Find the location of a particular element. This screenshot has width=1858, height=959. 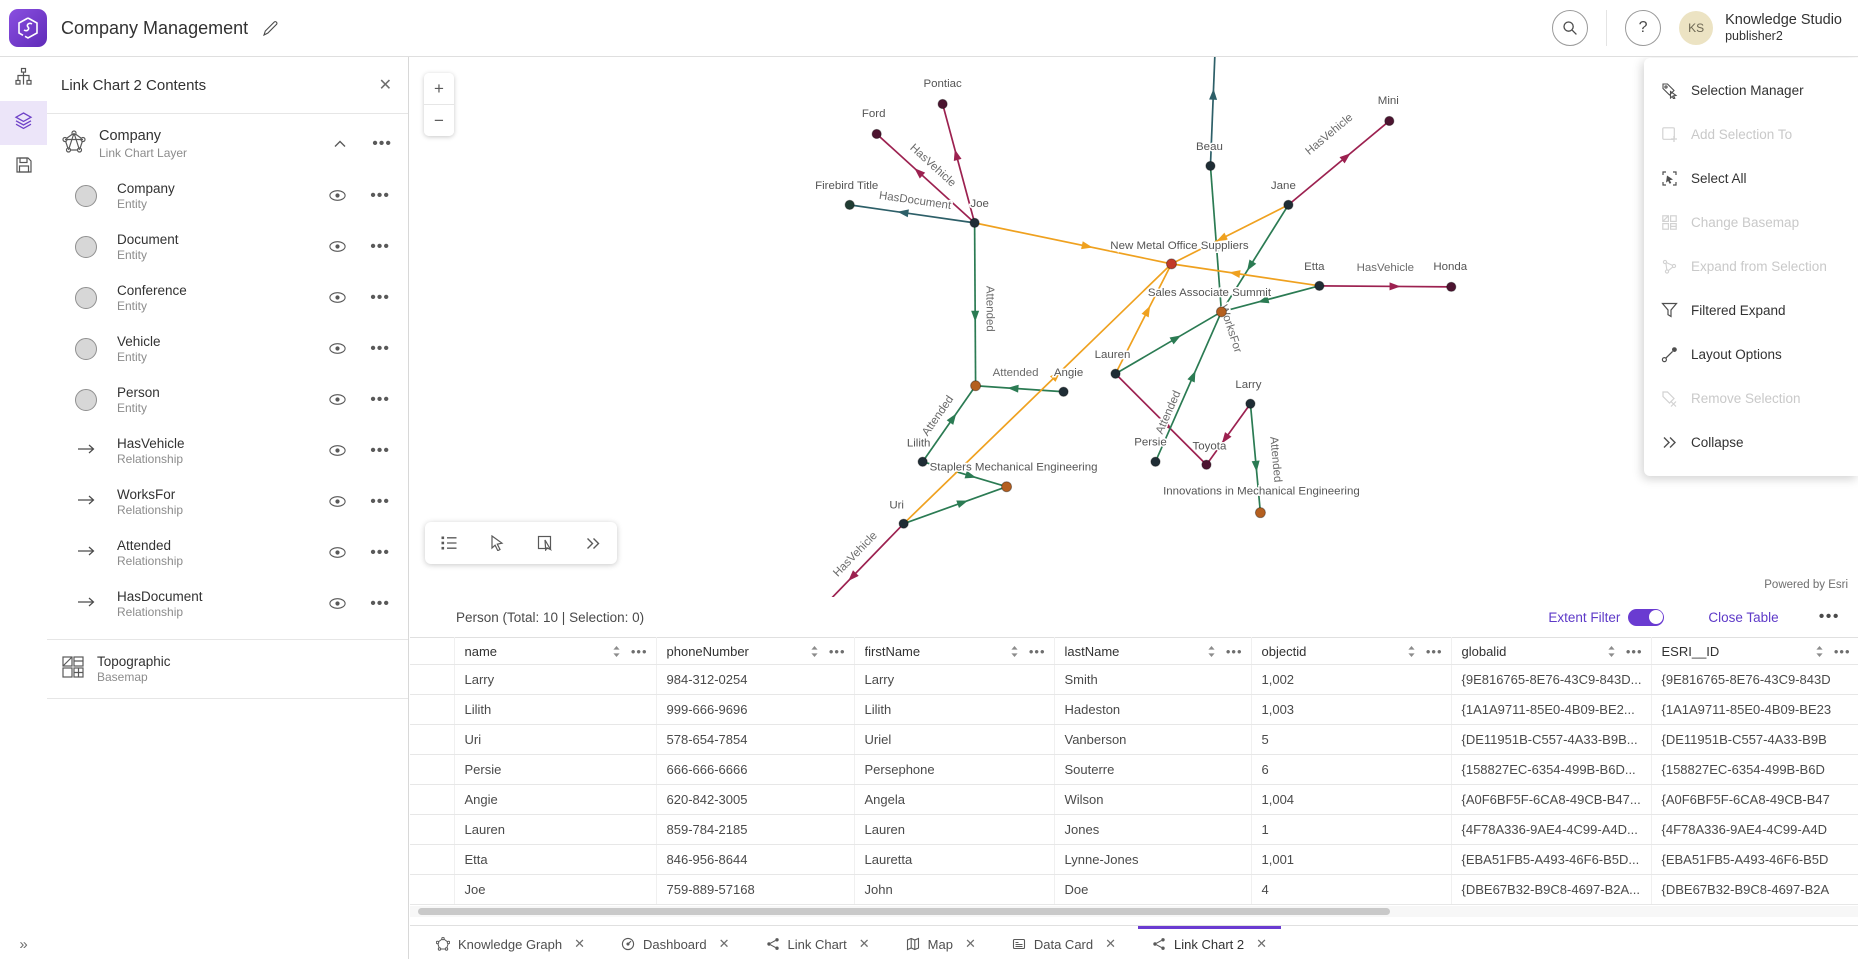

search-button is located at coordinates (1570, 28).